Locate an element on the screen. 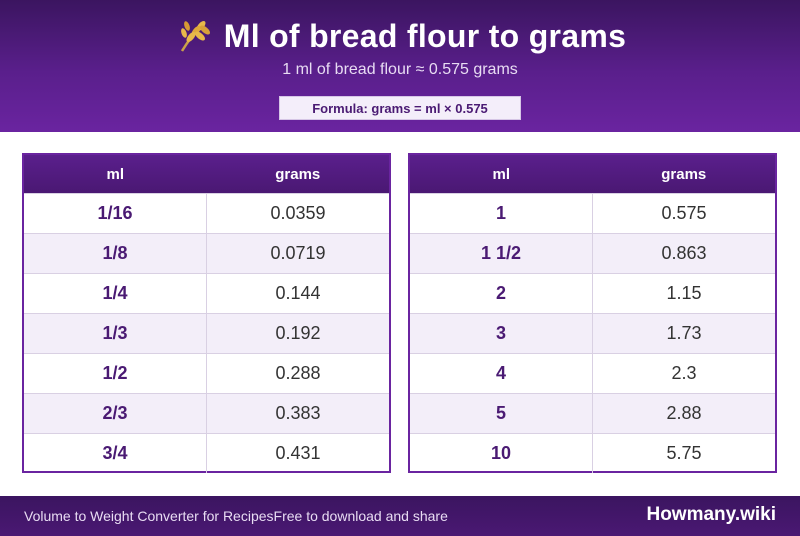  table-row: 1/16 0.0359 is located at coordinates (206, 213).